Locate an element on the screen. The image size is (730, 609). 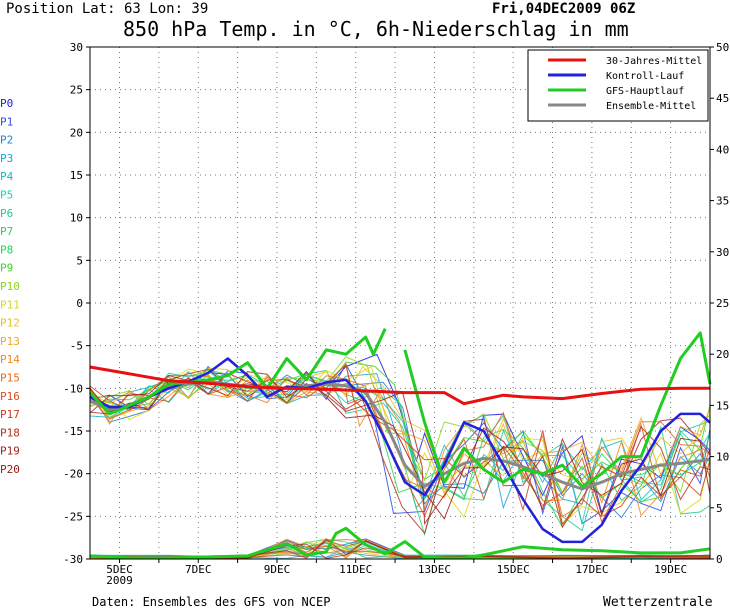
y-right-tick-label: 20 is located at coordinates (722, 354).